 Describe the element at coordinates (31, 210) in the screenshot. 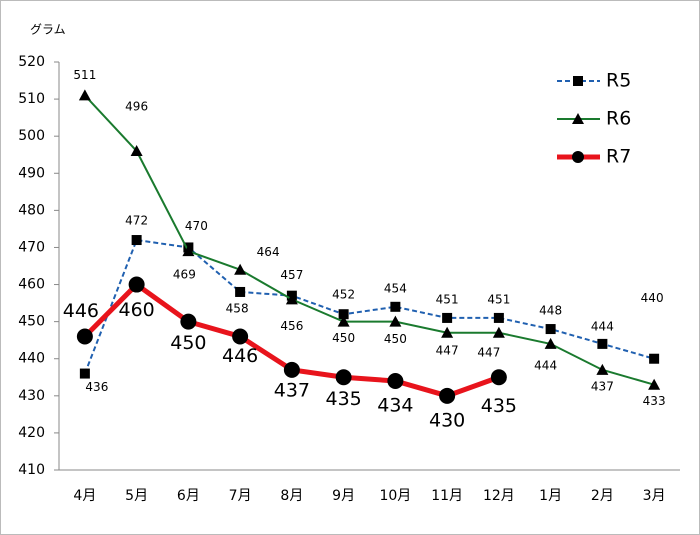

I see `y-tick-label: 480` at that location.